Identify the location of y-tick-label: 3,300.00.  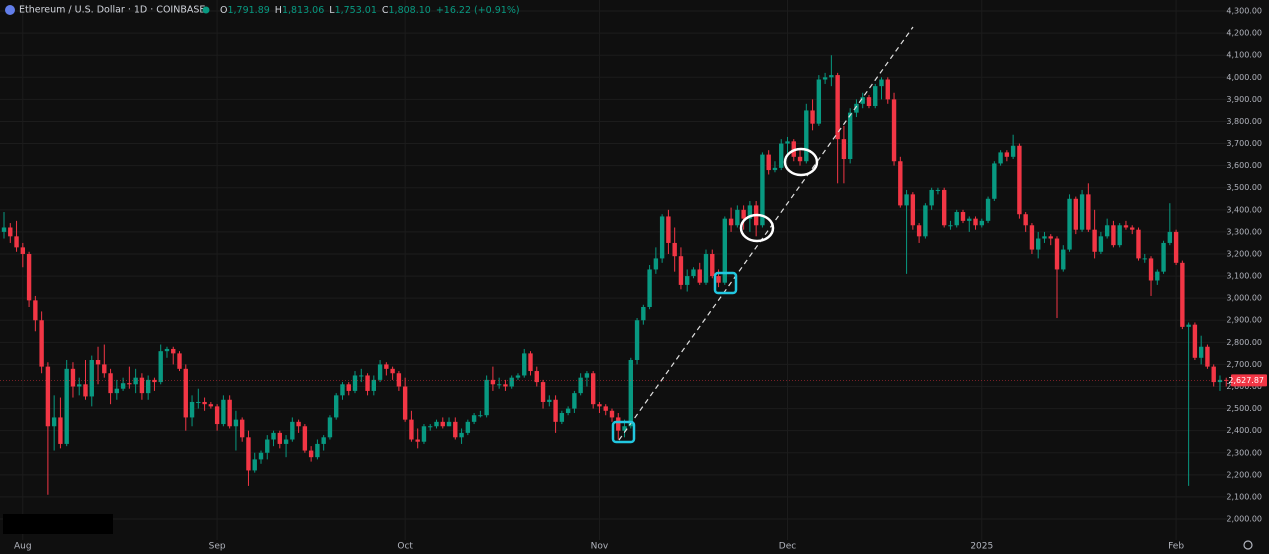
(1244, 231).